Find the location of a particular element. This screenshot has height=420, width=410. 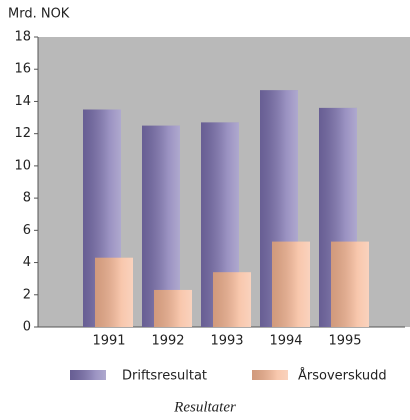

caption: Resultater is located at coordinates (204, 407).